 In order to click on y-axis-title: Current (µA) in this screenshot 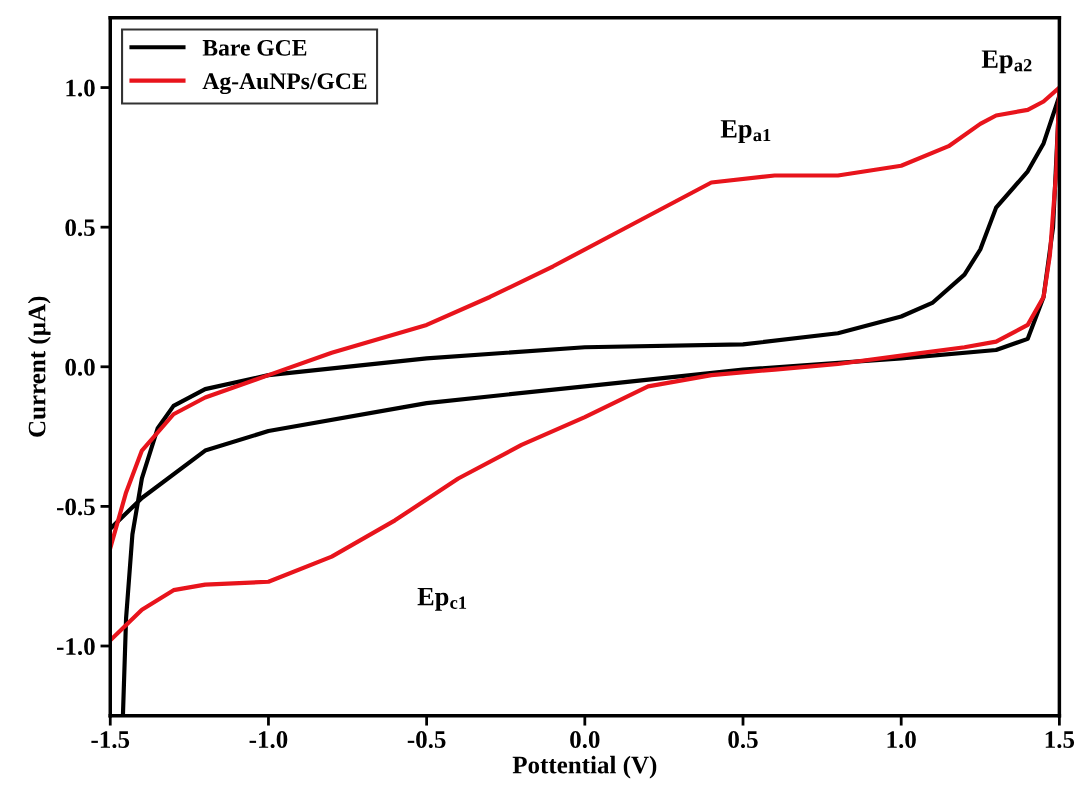, I will do `click(39, 366)`.